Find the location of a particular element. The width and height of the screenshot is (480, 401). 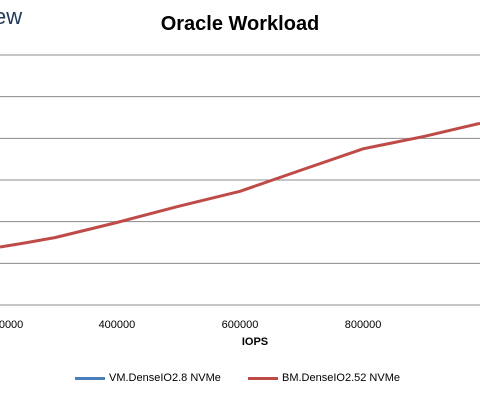

chart-title: Oracle Workload is located at coordinates (240, 24).